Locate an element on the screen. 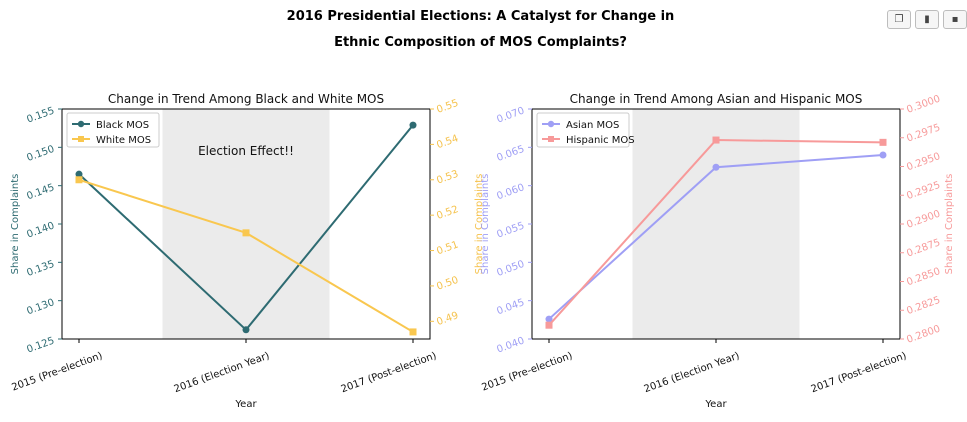 Image resolution: width=967 pixels, height=422 pixels. right-y-tick-label: 0.2825 is located at coordinates (923, 306).